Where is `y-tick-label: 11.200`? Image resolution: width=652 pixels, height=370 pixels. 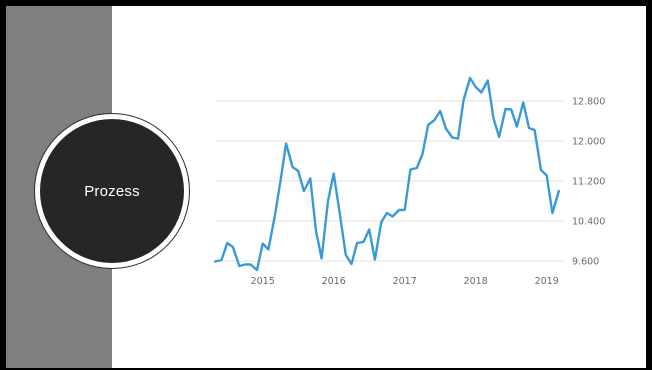 y-tick-label: 11.200 is located at coordinates (588, 182).